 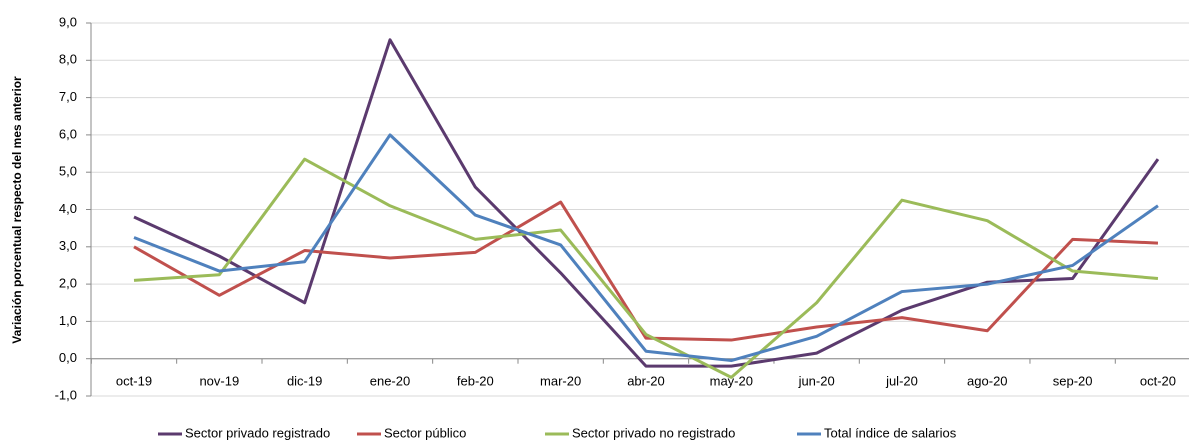 What do you see at coordinates (560, 380) in the screenshot?
I see `x-tick-label: mar-20` at bounding box center [560, 380].